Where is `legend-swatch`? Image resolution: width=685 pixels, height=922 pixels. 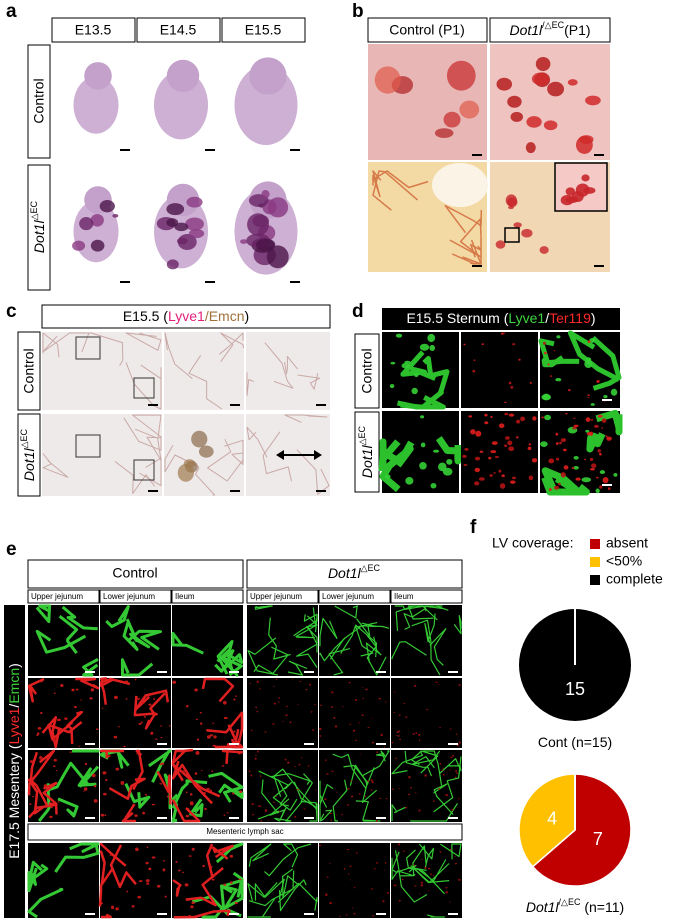 legend-swatch is located at coordinates (595, 580).